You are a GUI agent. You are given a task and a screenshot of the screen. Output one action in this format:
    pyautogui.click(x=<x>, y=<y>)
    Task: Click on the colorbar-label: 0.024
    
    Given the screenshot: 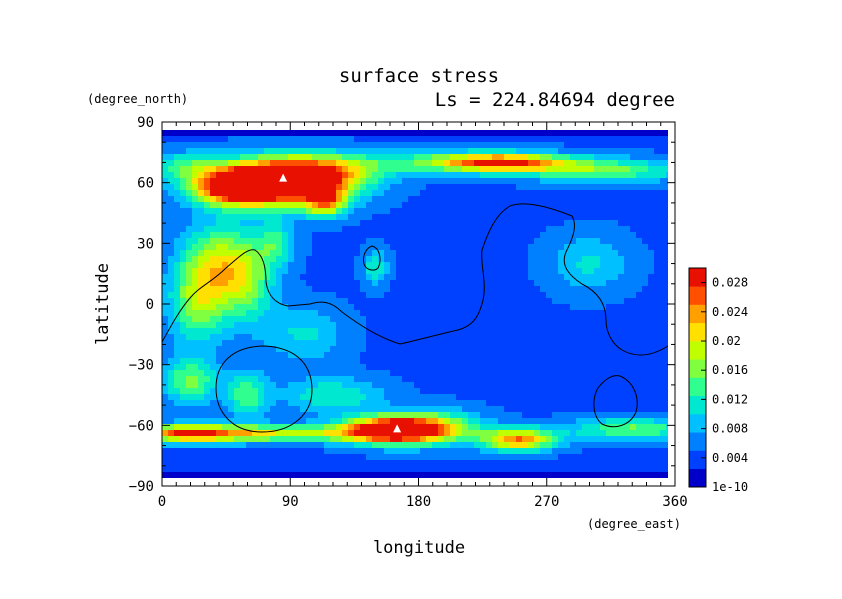 What is the action you would take?
    pyautogui.click(x=730, y=312)
    